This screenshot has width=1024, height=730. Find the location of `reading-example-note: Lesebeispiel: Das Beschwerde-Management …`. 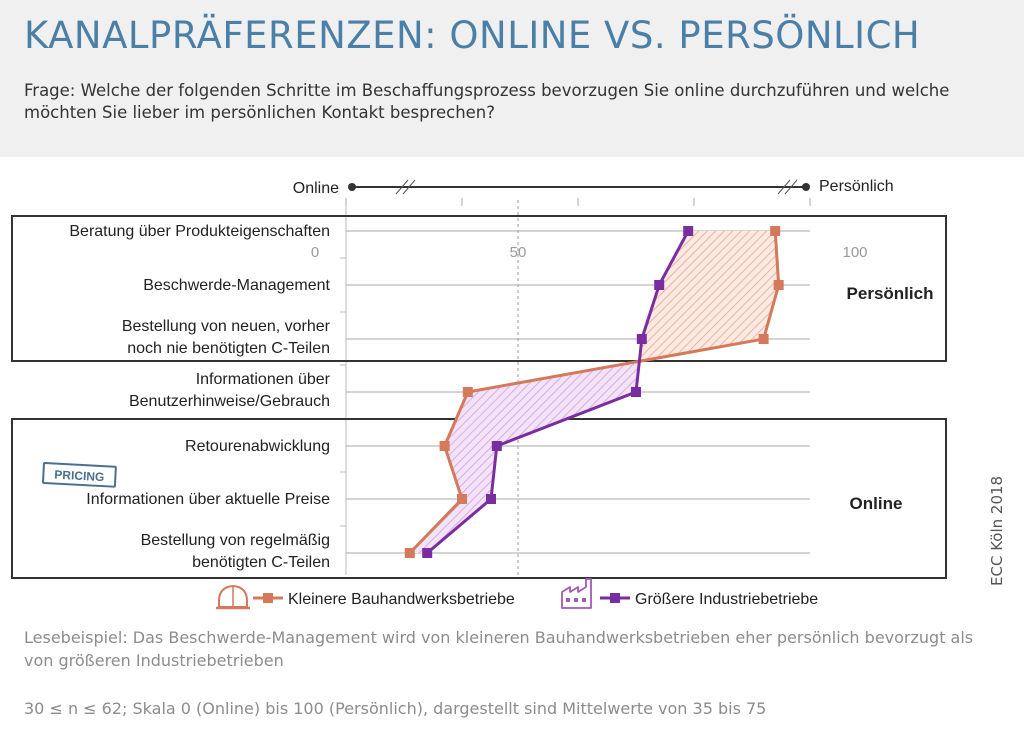

reading-example-note: Lesebeispiel: Das Beschwerde-Management … is located at coordinates (499, 649).